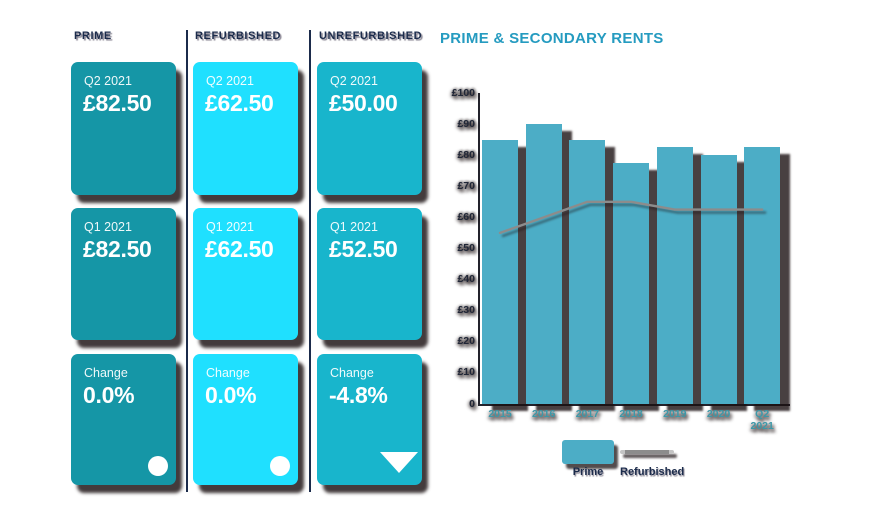  I want to click on prime-q2-card: Q2 2021 £82.50, so click(123, 128).